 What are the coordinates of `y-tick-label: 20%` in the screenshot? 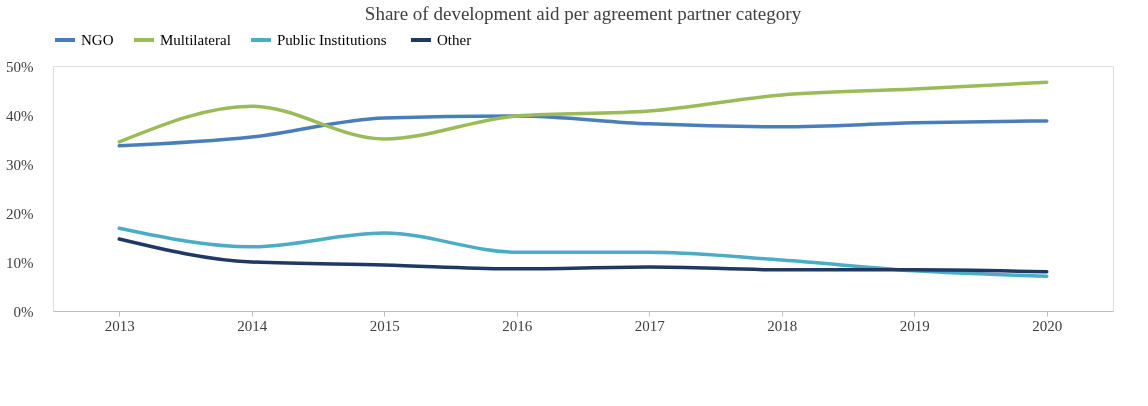 It's located at (20, 213).